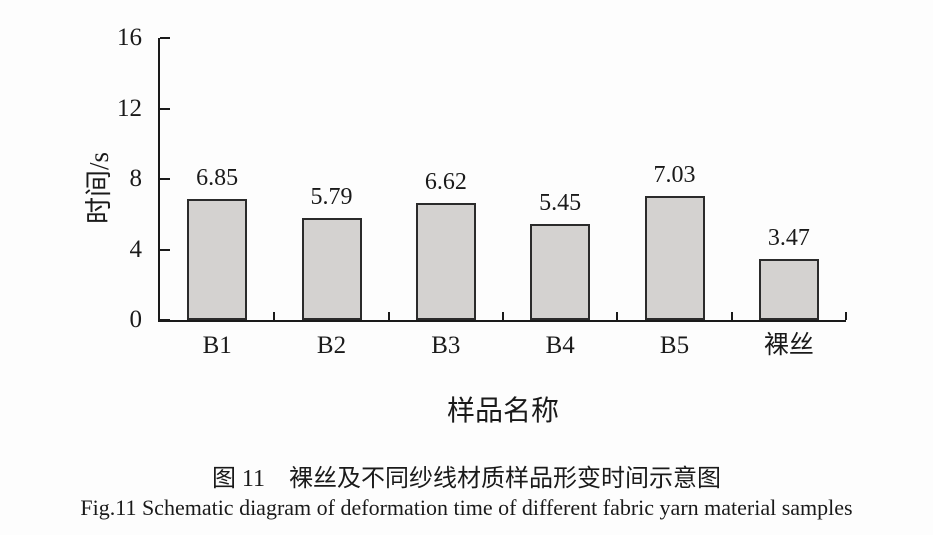  What do you see at coordinates (788, 345) in the screenshot?
I see `x-tick-label: 裸丝` at bounding box center [788, 345].